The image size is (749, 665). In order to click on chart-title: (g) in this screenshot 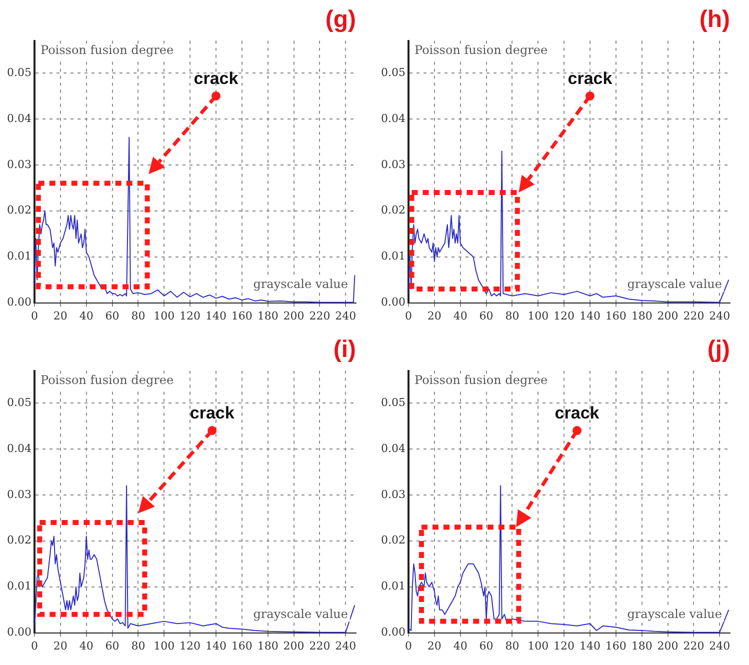, I will do `click(340, 20)`.